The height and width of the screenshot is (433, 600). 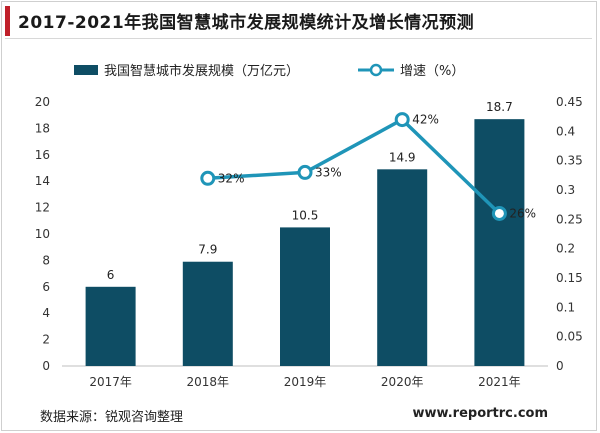 What do you see at coordinates (208, 382) in the screenshot?
I see `x-tick-label: 2018年` at bounding box center [208, 382].